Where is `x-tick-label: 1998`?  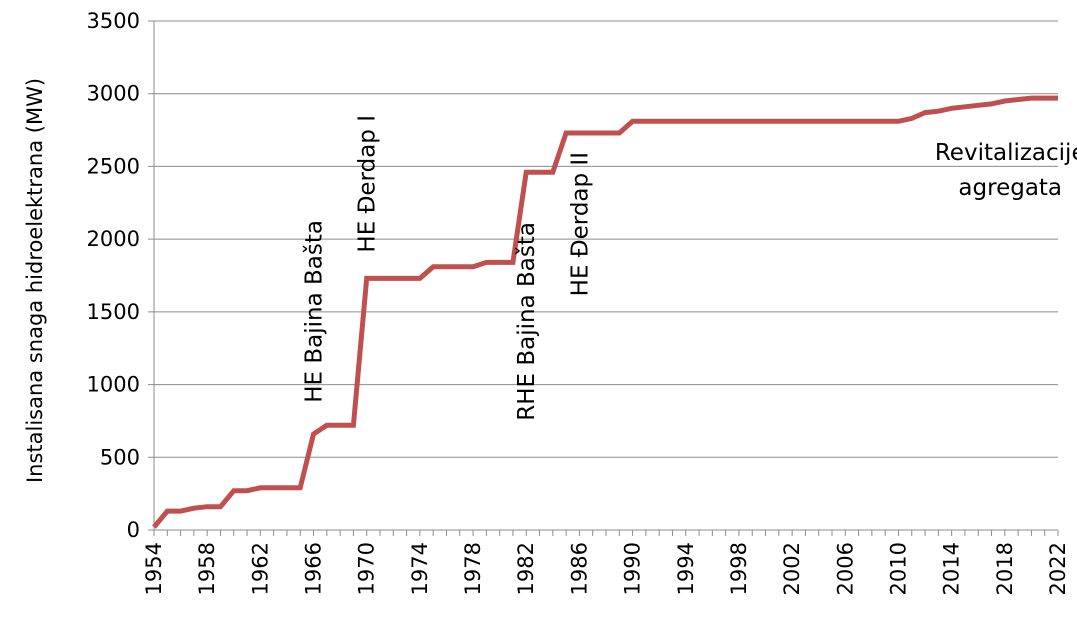 x-tick-label: 1998 is located at coordinates (739, 568).